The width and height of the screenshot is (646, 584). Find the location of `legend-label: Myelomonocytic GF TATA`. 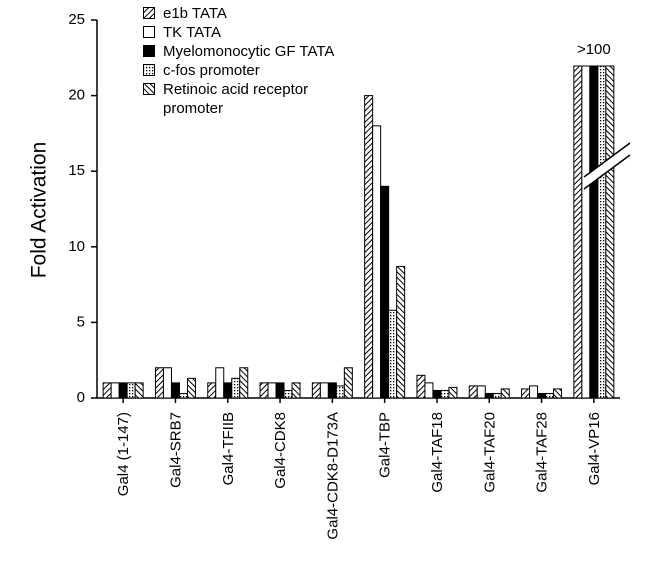

legend-label: Myelomonocytic GF TATA is located at coordinates (249, 51).